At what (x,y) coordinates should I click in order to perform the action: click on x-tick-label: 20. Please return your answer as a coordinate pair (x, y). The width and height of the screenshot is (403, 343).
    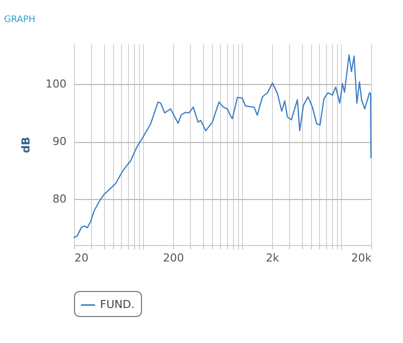
    Looking at the image, I should click on (81, 258).